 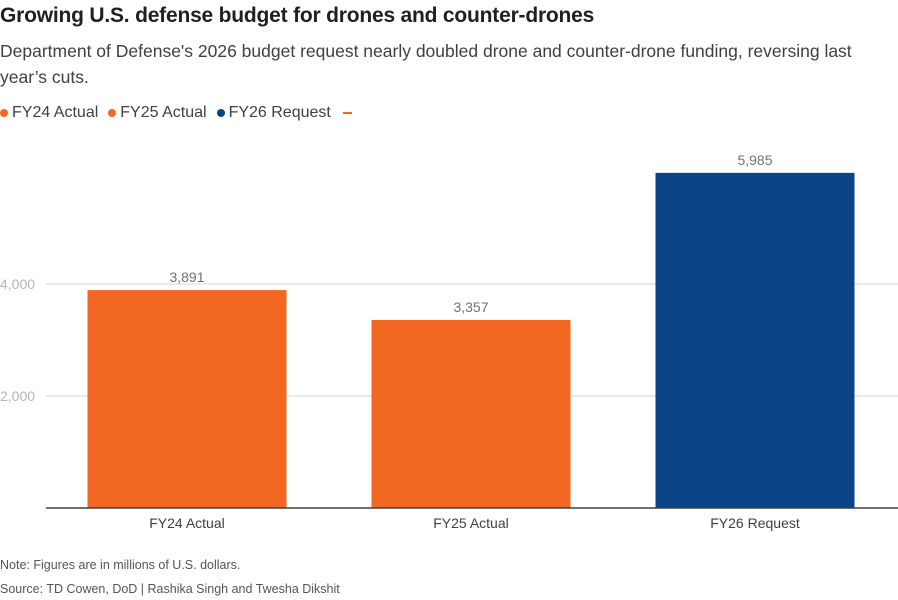 What do you see at coordinates (187, 523) in the screenshot?
I see `x-tick-label: FY24 Actual` at bounding box center [187, 523].